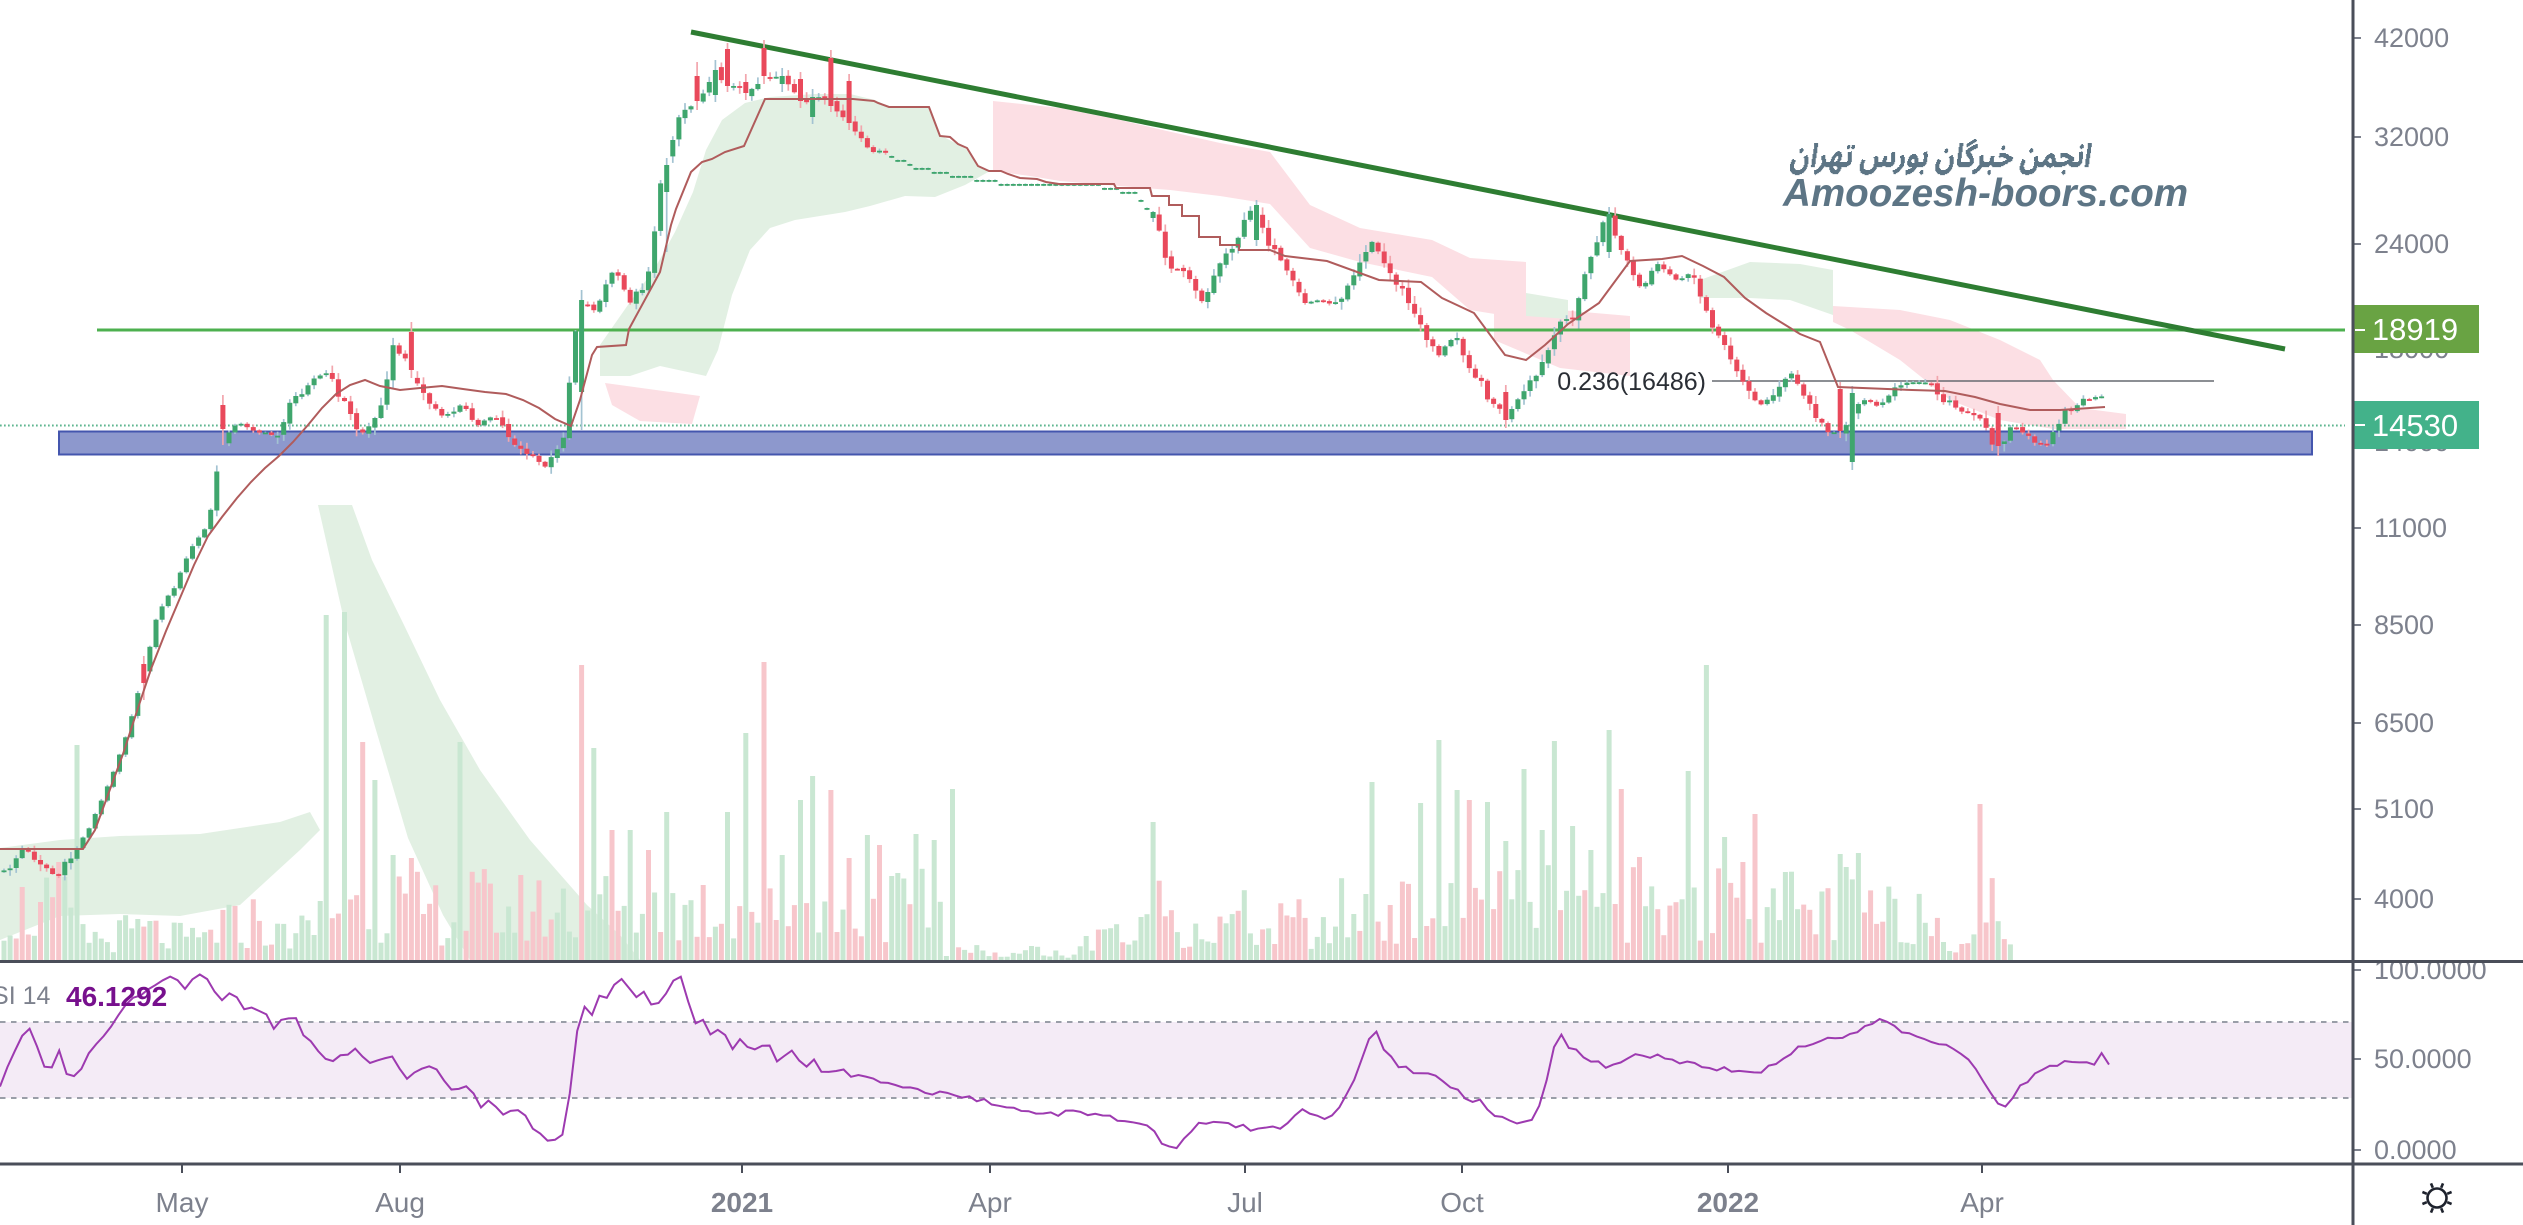 The width and height of the screenshot is (2523, 1225). What do you see at coordinates (2423, 1059) in the screenshot?
I see `svg-text: 50.0000` at bounding box center [2423, 1059].